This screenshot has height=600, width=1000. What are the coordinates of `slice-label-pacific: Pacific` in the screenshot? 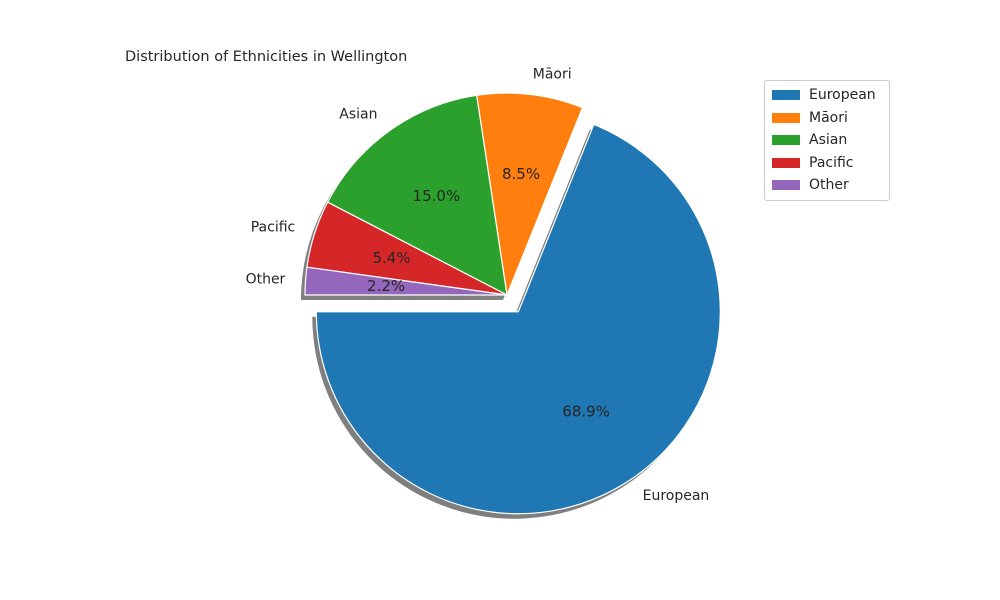 It's located at (273, 228).